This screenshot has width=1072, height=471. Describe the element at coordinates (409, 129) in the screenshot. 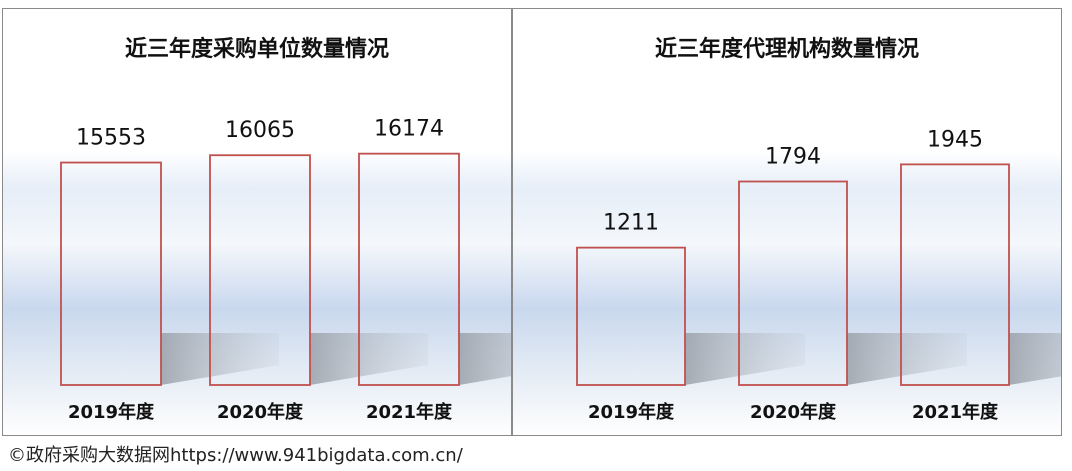

I see `data-label: 16174` at that location.